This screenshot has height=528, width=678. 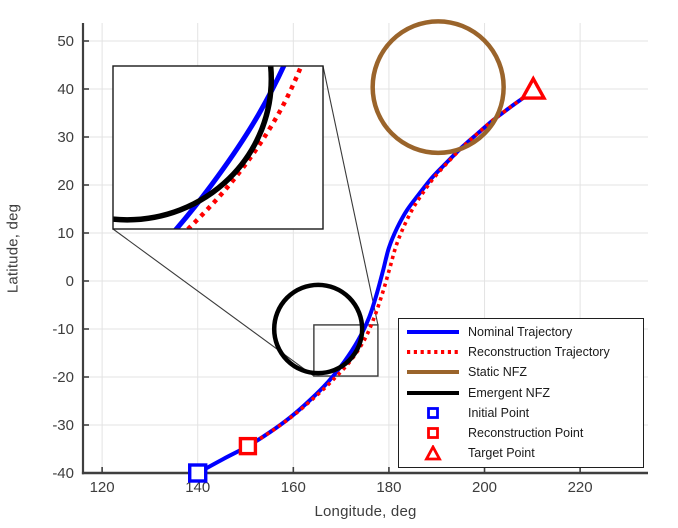 I want to click on y-tick-label: 40, so click(x=65, y=89).